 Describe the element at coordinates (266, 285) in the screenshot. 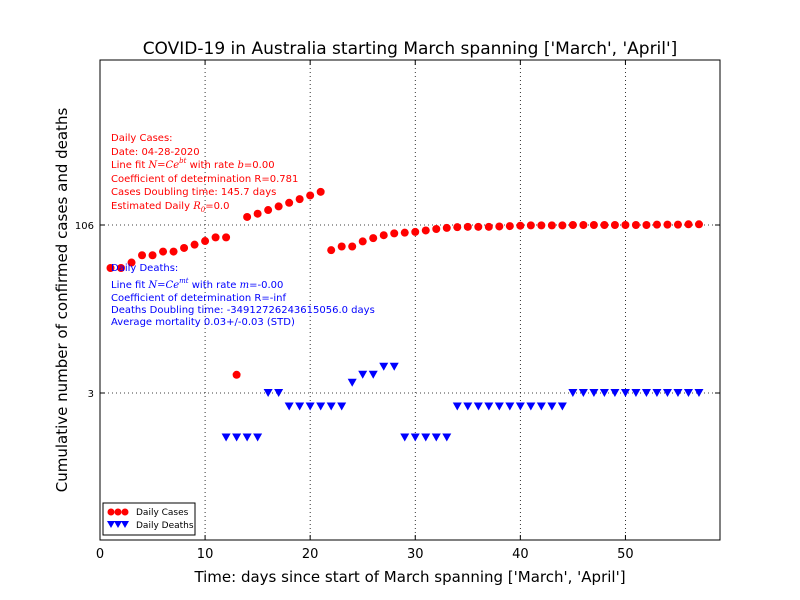

I see `deaths-fit-rate-value: =-0.00` at that location.